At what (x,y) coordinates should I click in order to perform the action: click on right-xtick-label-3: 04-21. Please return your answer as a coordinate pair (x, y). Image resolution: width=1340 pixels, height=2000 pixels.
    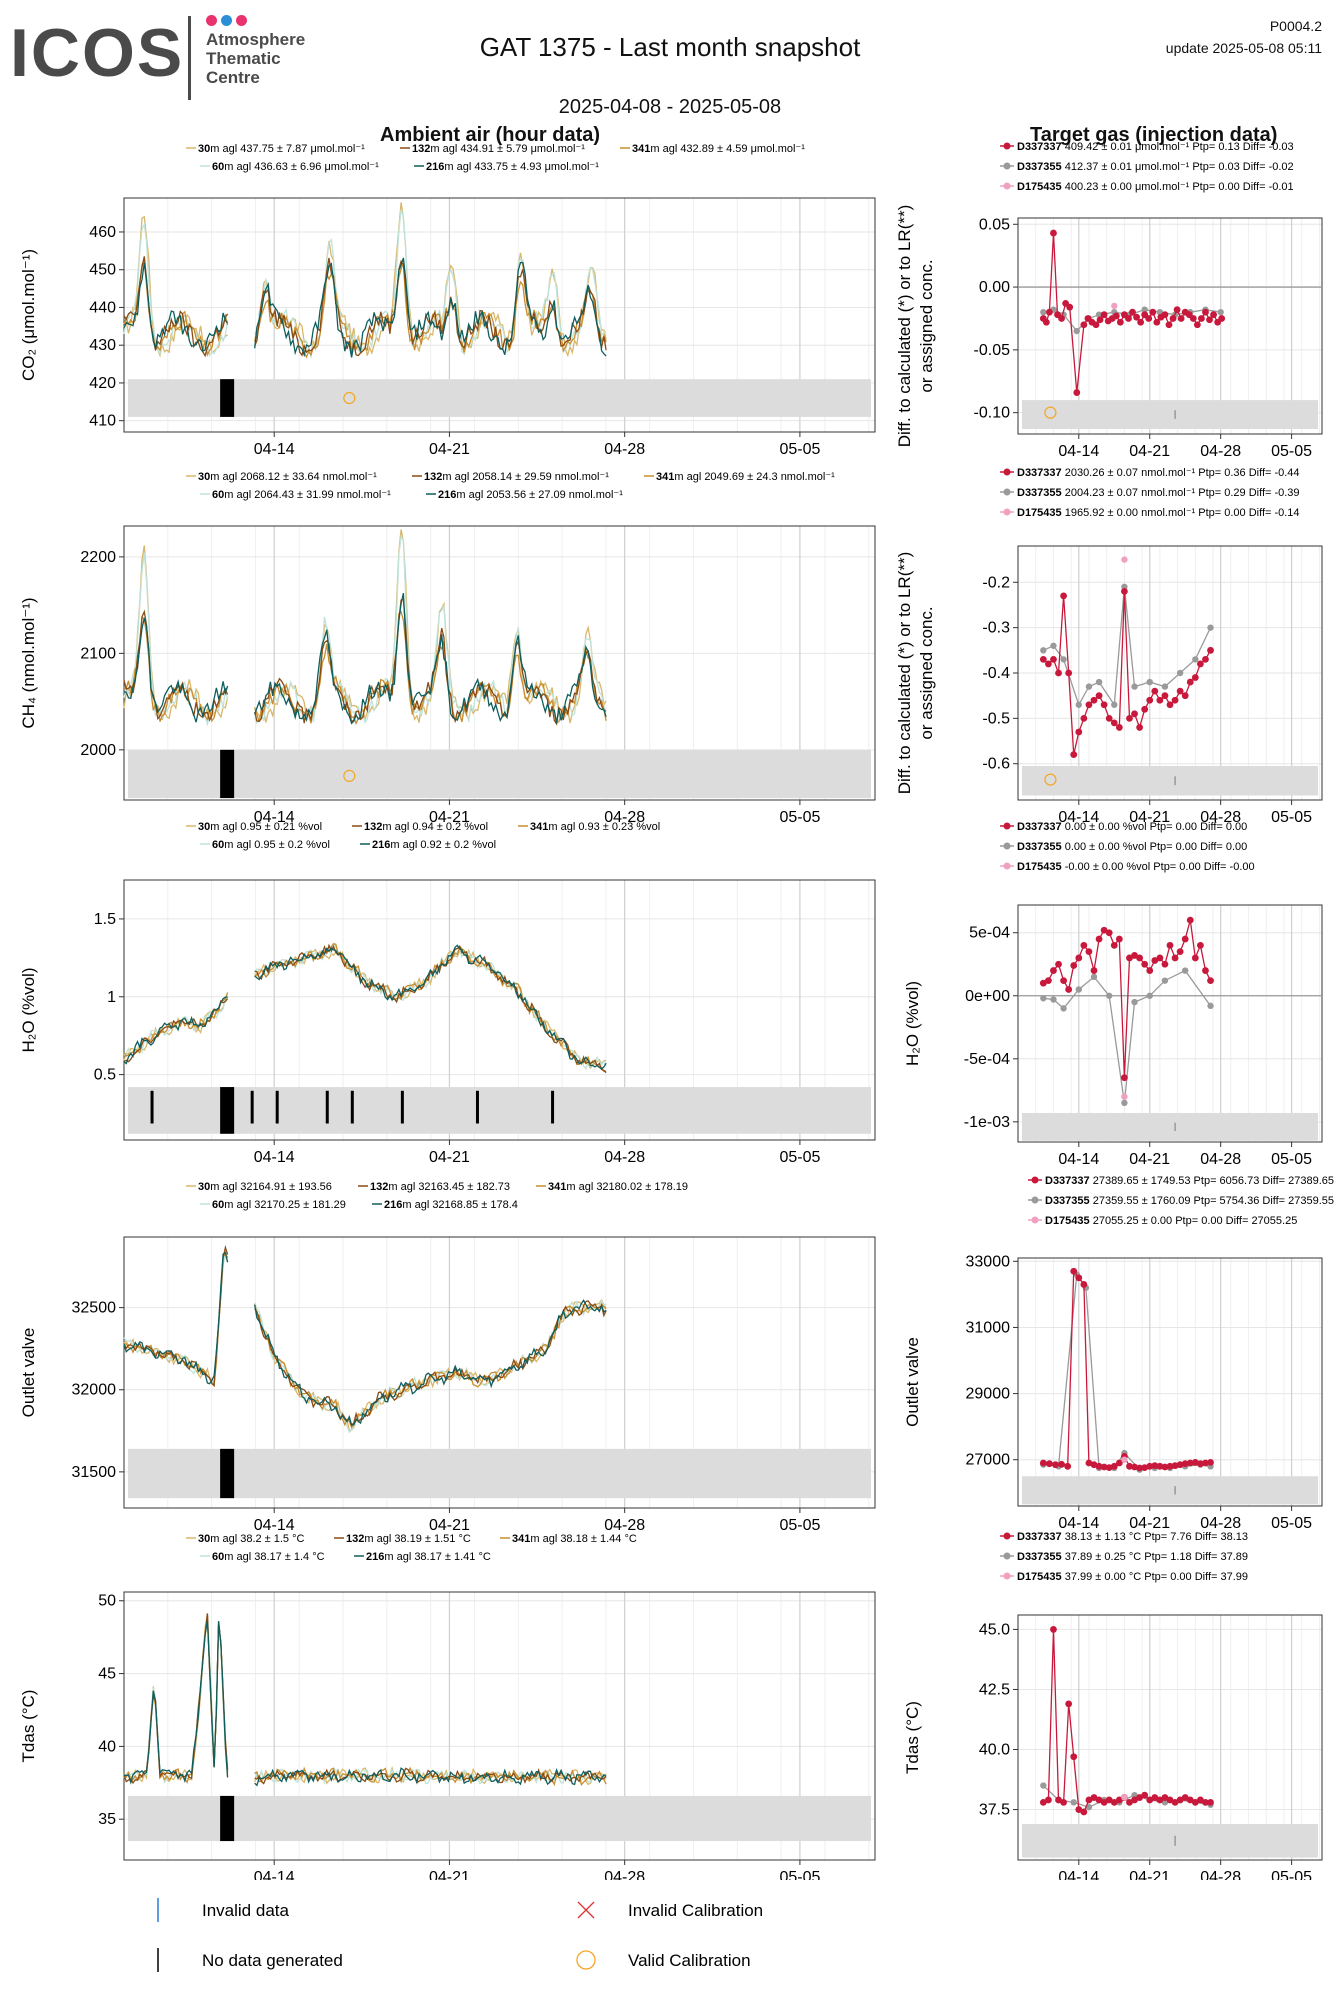
    Looking at the image, I should click on (1149, 1523).